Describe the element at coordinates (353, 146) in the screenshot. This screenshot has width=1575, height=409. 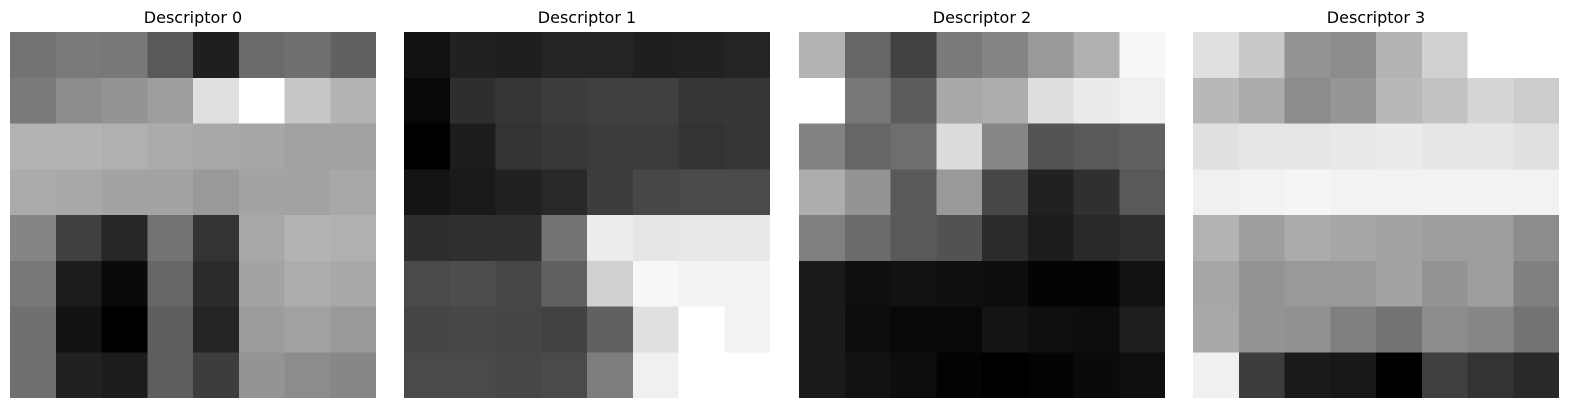
I see `heatmap-cell-r2-c7` at that location.